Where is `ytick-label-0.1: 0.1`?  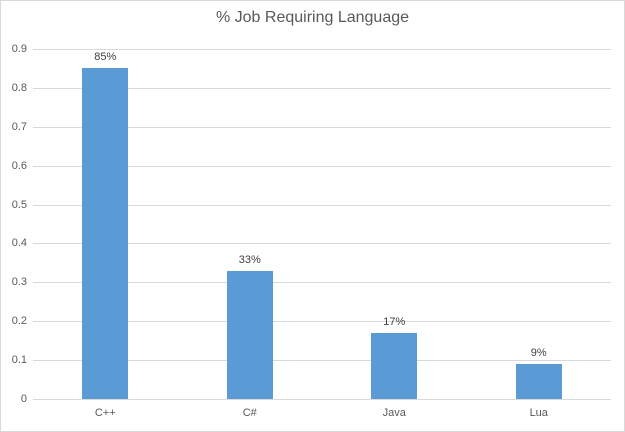
ytick-label-0.1: 0.1 is located at coordinates (19, 360).